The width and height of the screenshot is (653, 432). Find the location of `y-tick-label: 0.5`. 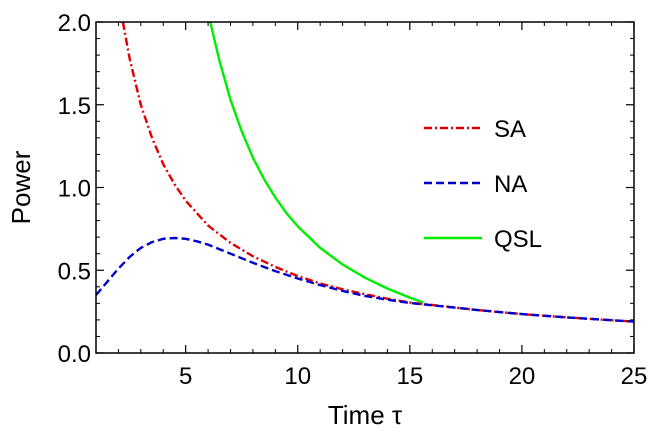

y-tick-label: 0.5 is located at coordinates (74, 271).